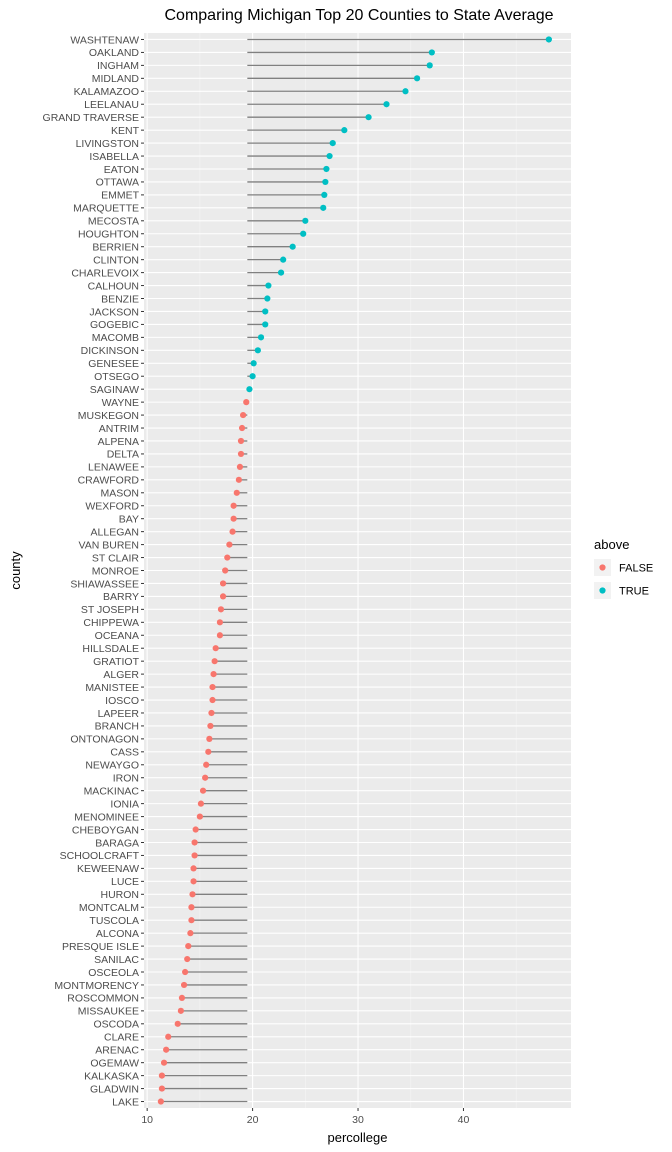  What do you see at coordinates (116, 79) in the screenshot?
I see `y-tick-label: MIDLAND` at bounding box center [116, 79].